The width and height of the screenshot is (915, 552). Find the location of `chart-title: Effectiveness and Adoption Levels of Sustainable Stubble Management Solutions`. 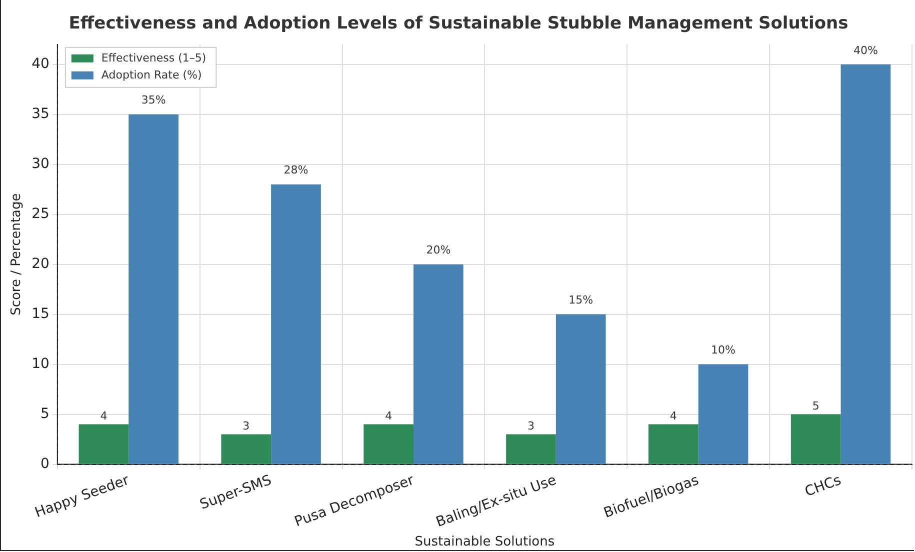

chart-title: Effectiveness and Adoption Levels of Sustainable Stubble Management Solutions is located at coordinates (458, 24).